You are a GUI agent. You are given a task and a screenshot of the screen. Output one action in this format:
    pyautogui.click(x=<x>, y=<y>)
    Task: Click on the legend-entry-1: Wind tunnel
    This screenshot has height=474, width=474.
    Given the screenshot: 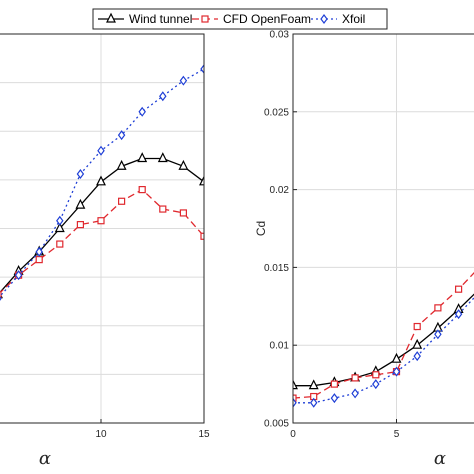 What is the action you would take?
    pyautogui.click(x=145, y=19)
    